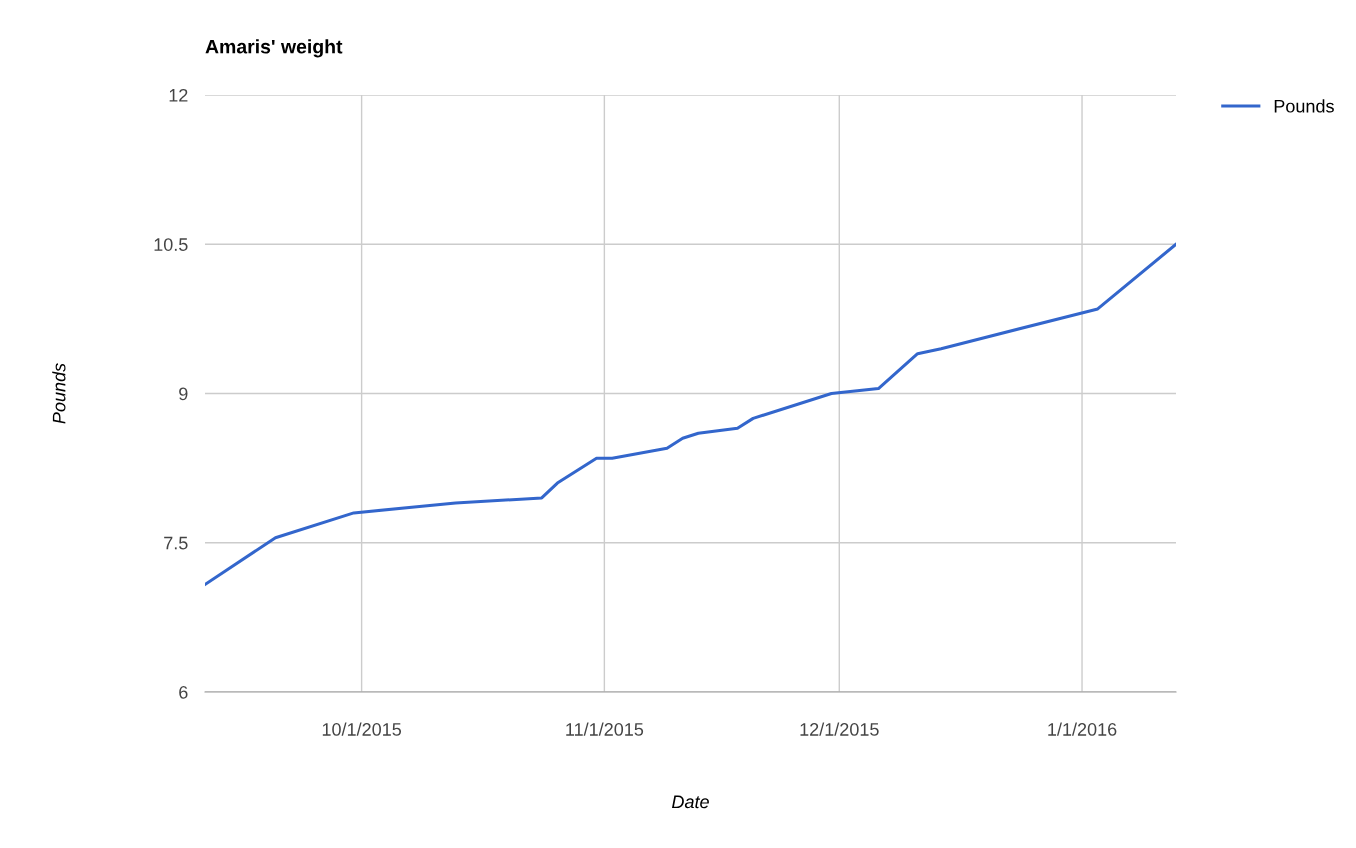 This screenshot has width=1356, height=848. Describe the element at coordinates (178, 95) in the screenshot. I see `y-tick-label: 12` at that location.